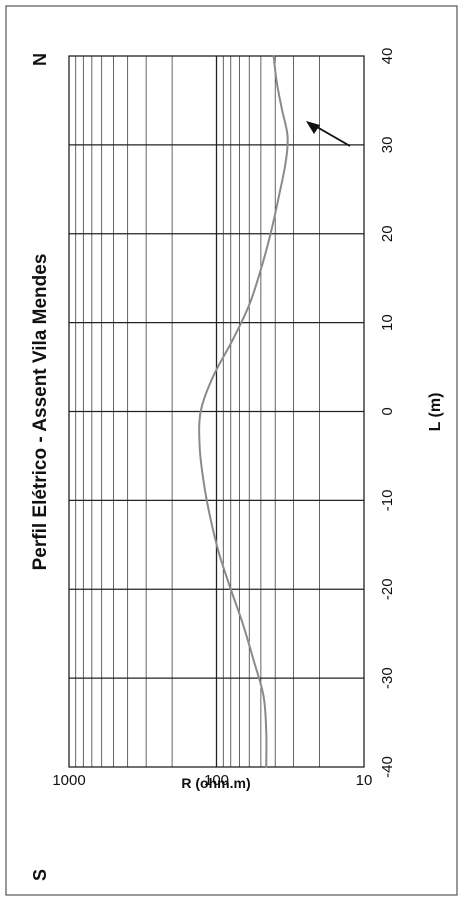 Image resolution: width=463 pixels, height=906 pixels. I want to click on x-tick-label: -20, so click(387, 589).